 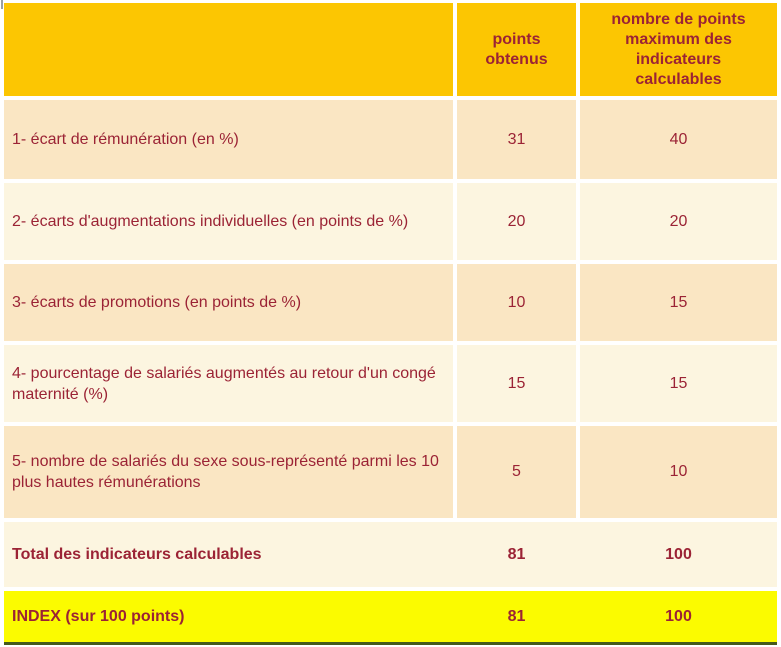 What do you see at coordinates (137, 554) in the screenshot?
I see `total-label: Total des indicateurs calculables` at bounding box center [137, 554].